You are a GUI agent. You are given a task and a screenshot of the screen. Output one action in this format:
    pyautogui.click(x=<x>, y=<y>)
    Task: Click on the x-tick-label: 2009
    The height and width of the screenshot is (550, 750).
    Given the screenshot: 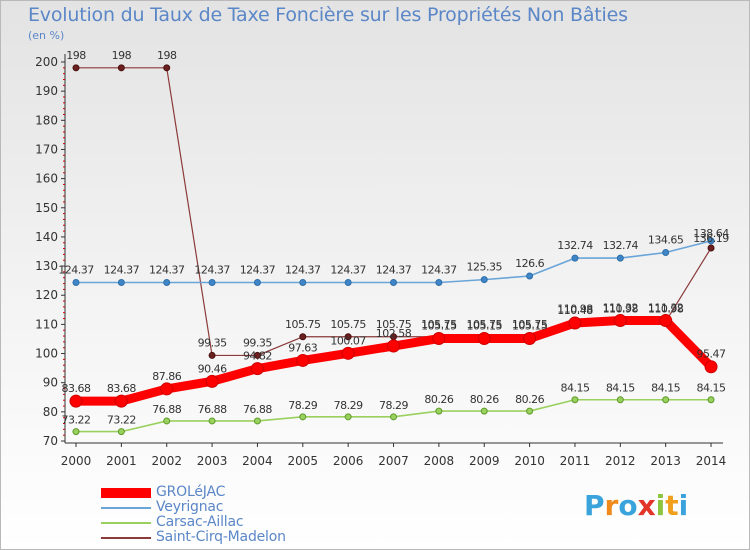 What is the action you would take?
    pyautogui.click(x=484, y=461)
    